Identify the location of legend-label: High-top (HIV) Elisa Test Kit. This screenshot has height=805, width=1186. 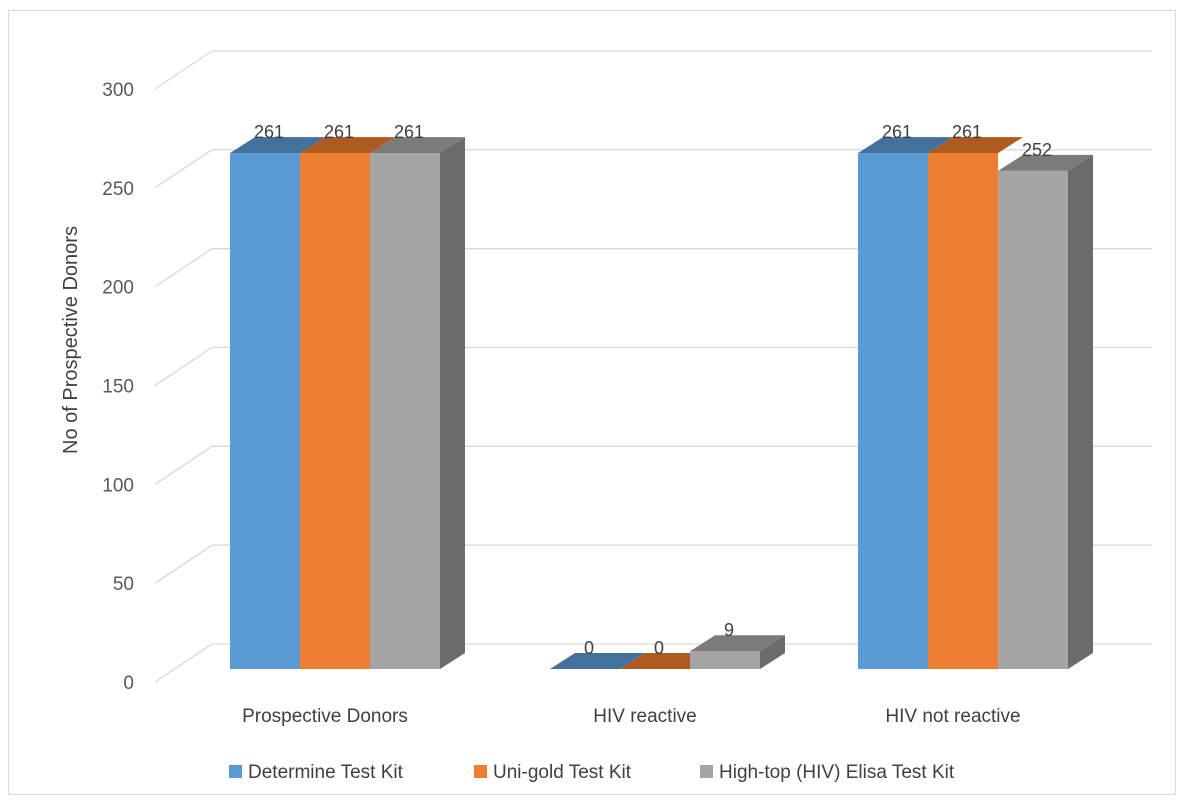
(837, 772).